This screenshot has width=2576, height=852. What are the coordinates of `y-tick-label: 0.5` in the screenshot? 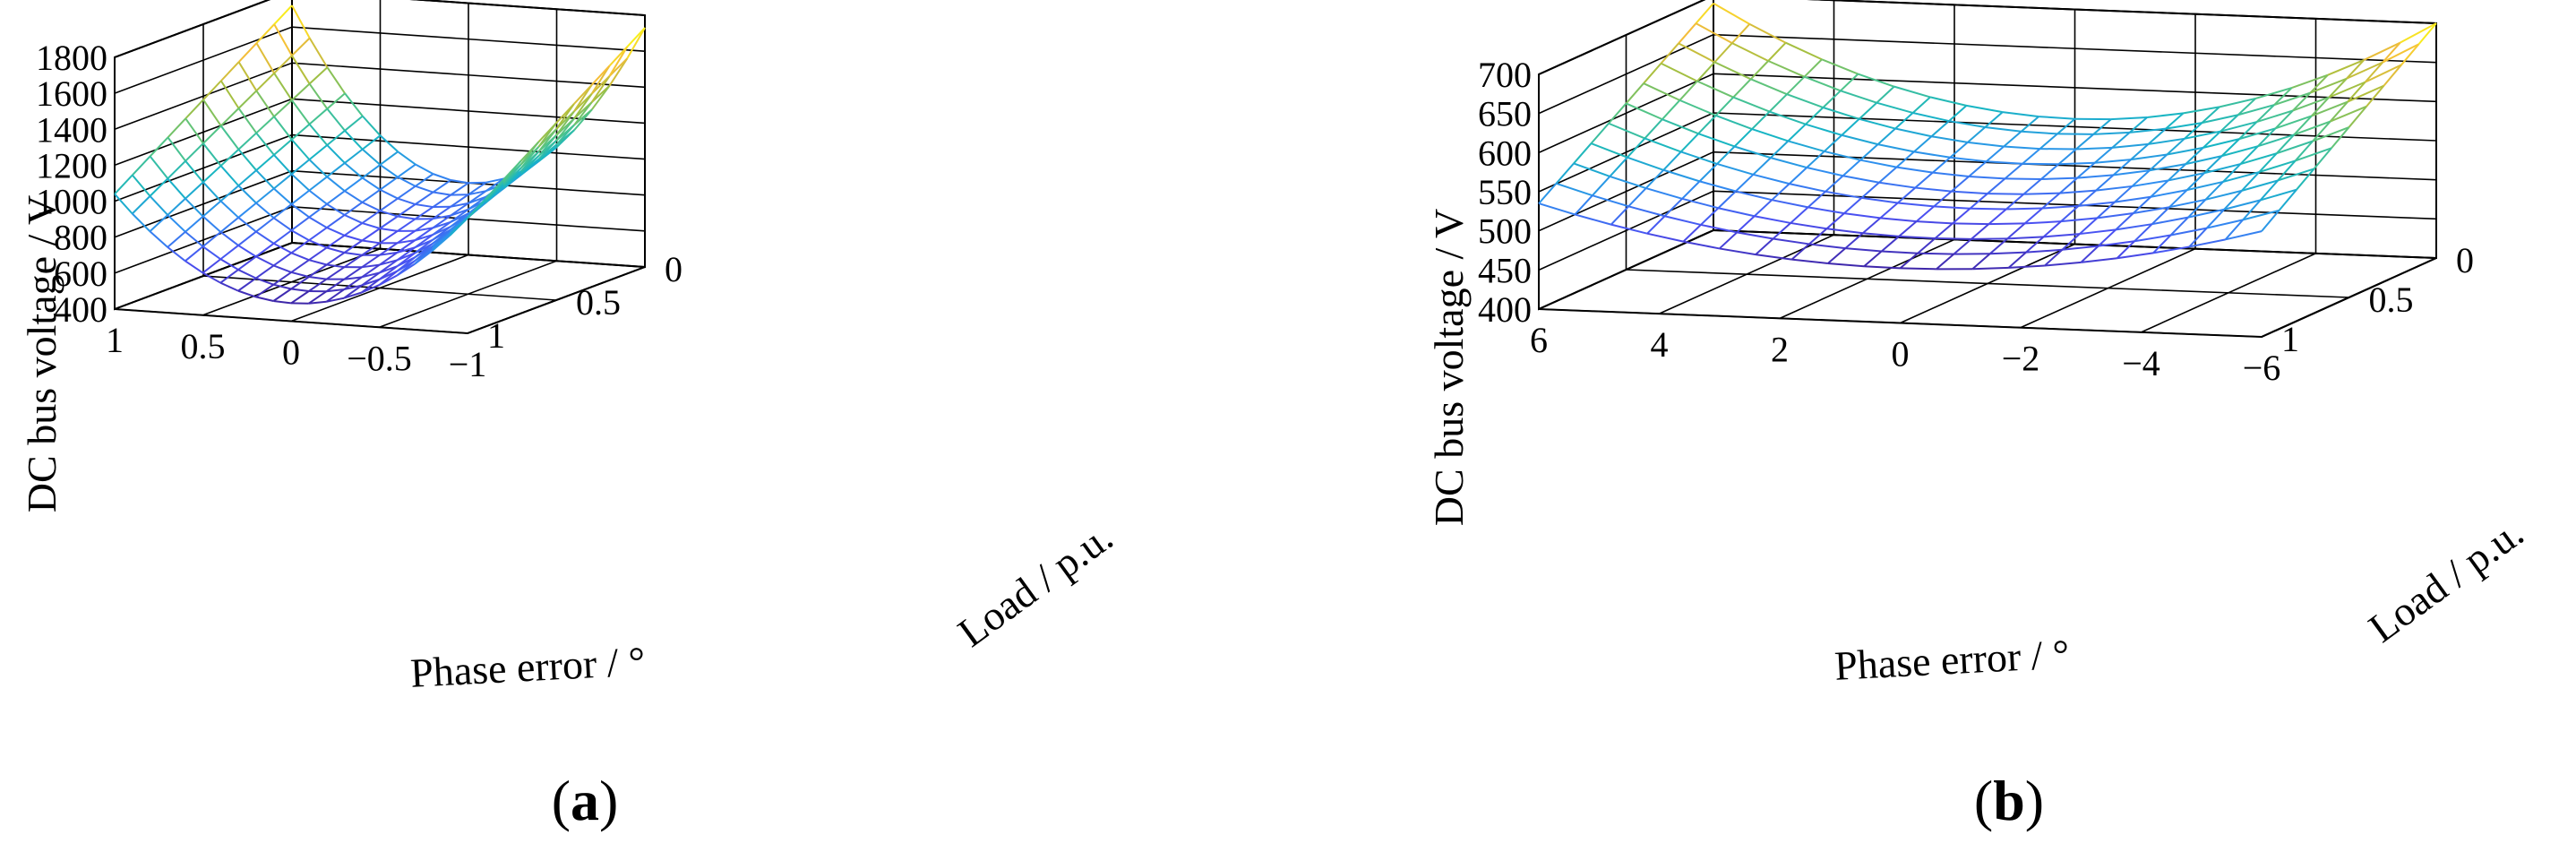 It's located at (2391, 300).